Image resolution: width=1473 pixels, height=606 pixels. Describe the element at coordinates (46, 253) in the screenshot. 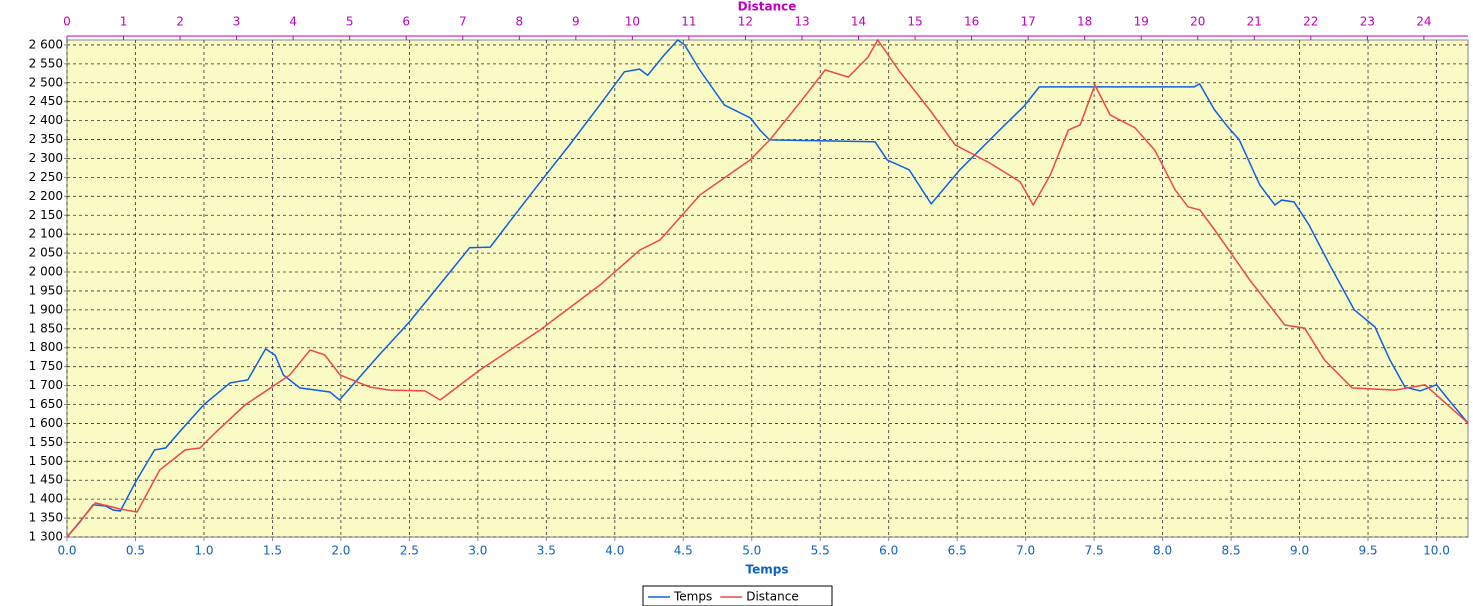

I see `y-tick-label: 2 050` at that location.